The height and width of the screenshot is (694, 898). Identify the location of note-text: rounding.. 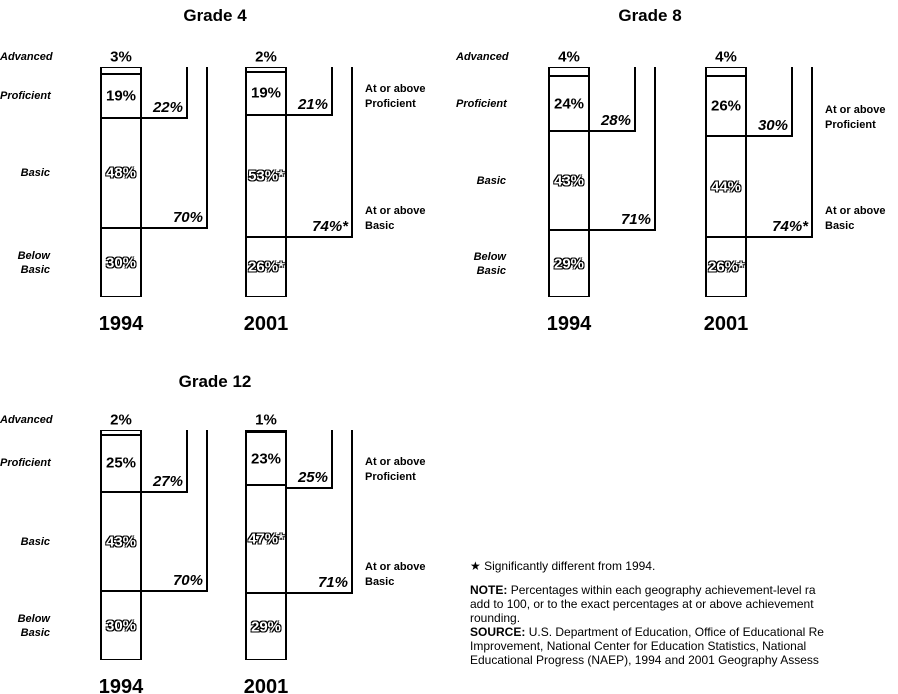
(495, 618).